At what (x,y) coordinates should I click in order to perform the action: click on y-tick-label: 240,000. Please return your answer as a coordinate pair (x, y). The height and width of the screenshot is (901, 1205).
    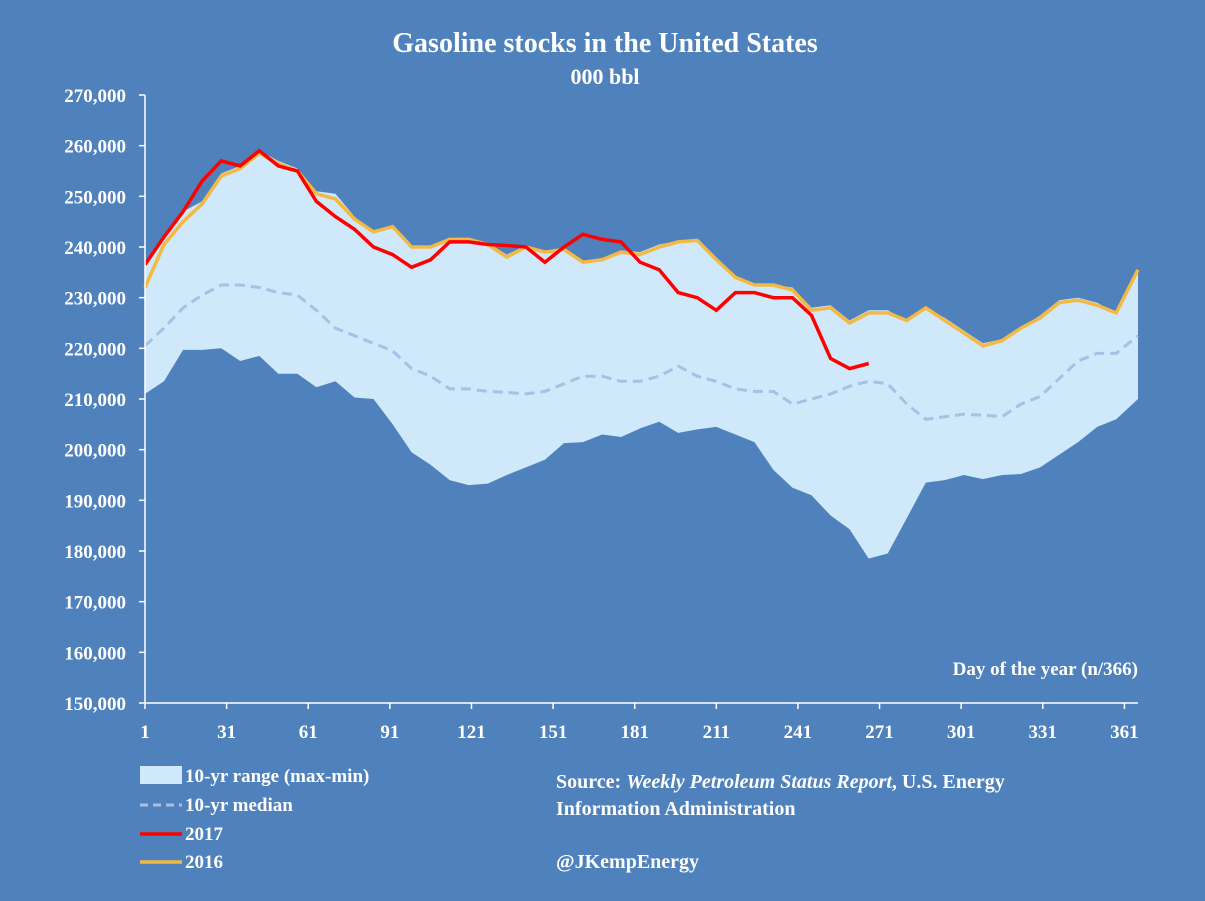
    Looking at the image, I should click on (95, 248).